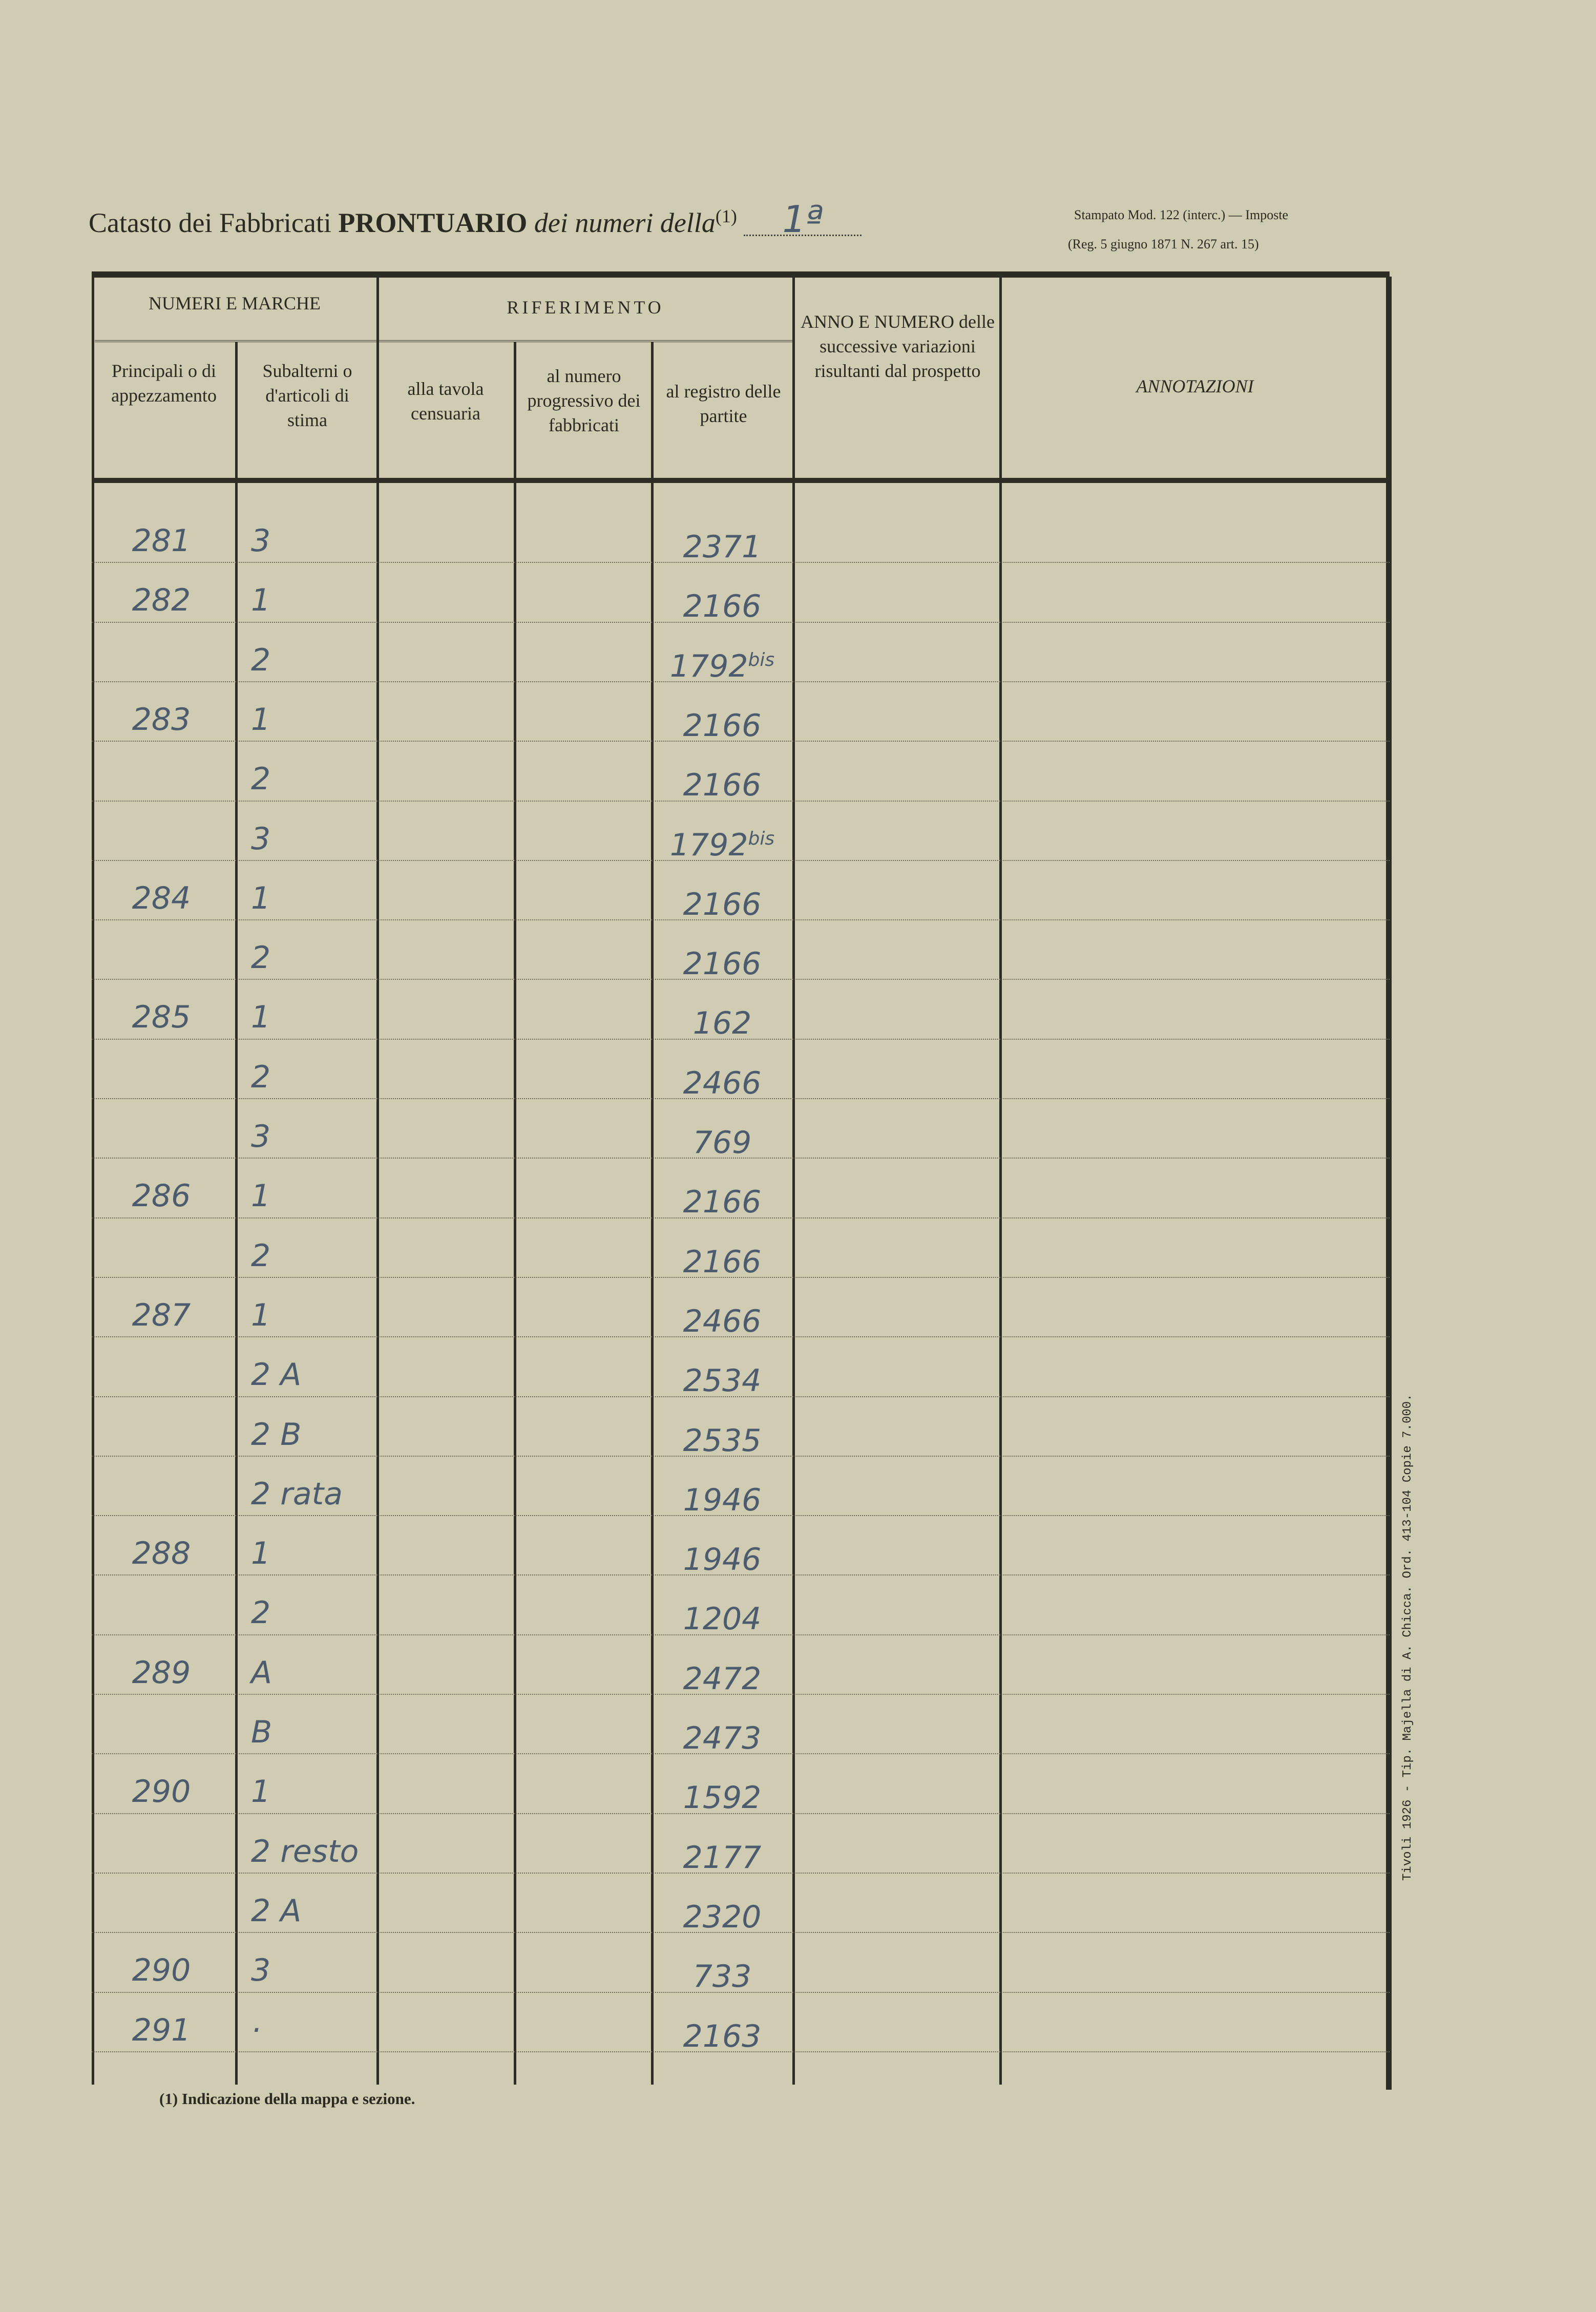 This screenshot has width=1596, height=2312. I want to click on registro-value: 162, so click(722, 1024).